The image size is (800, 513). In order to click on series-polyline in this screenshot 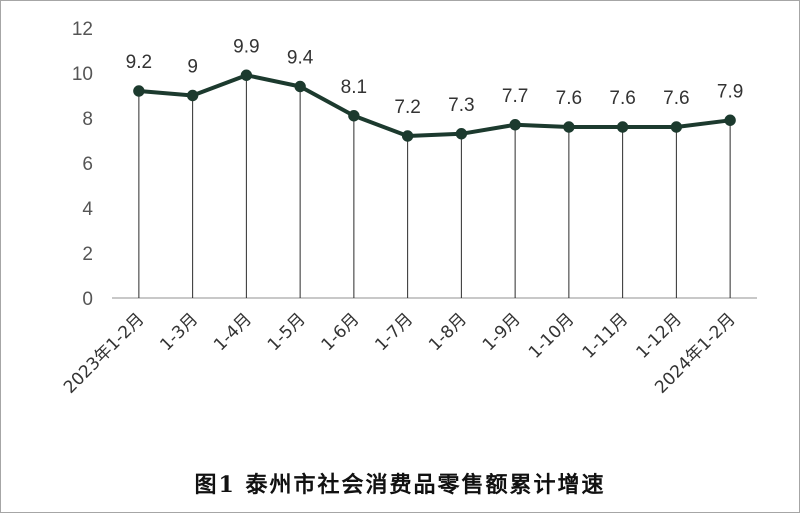, I will do `click(434, 105)`.